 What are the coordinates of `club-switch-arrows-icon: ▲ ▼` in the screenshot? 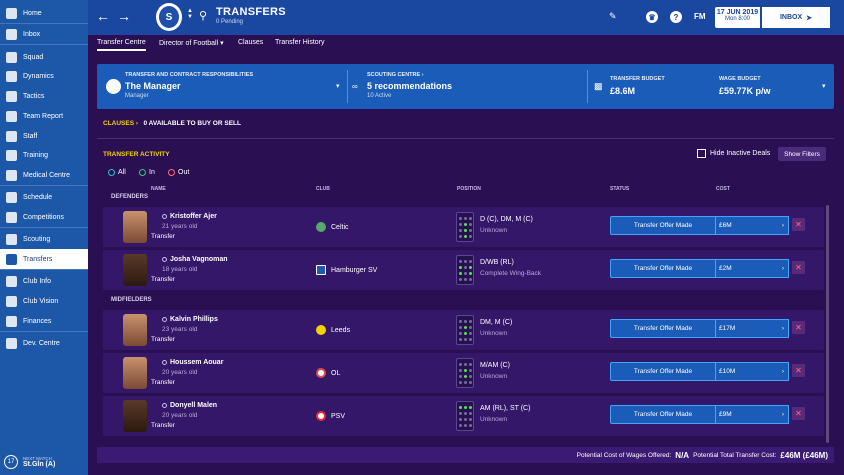 It's located at (190, 14).